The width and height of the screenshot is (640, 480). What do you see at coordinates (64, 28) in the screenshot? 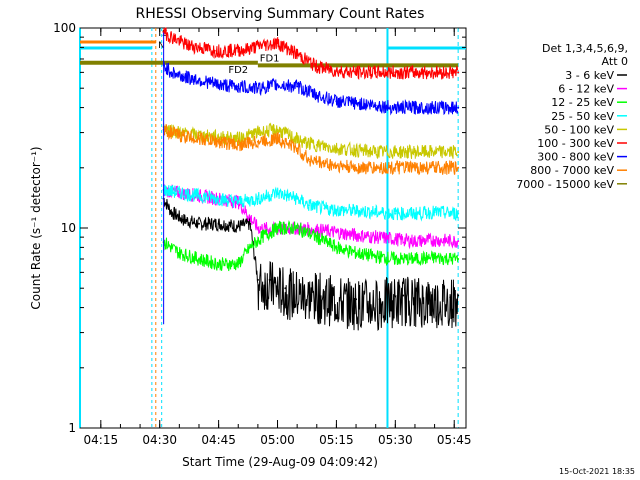
I see `y-tick-label: 100` at bounding box center [64, 28].